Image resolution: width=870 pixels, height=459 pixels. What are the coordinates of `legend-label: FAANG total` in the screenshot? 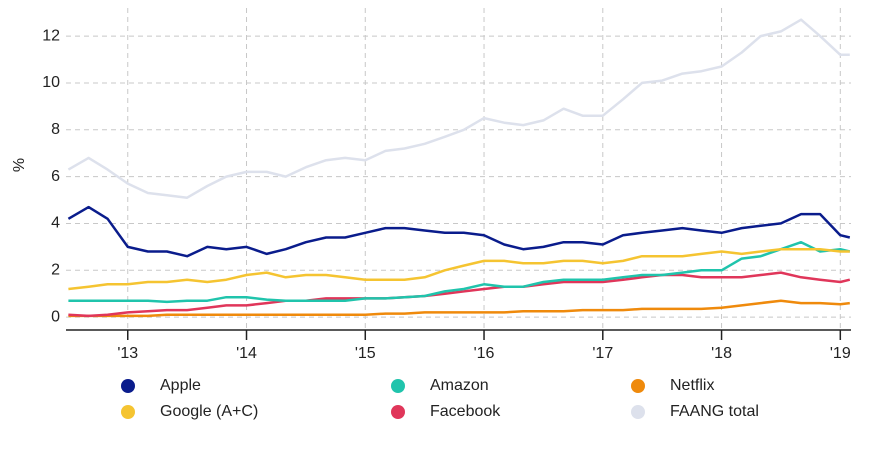 It's located at (714, 411).